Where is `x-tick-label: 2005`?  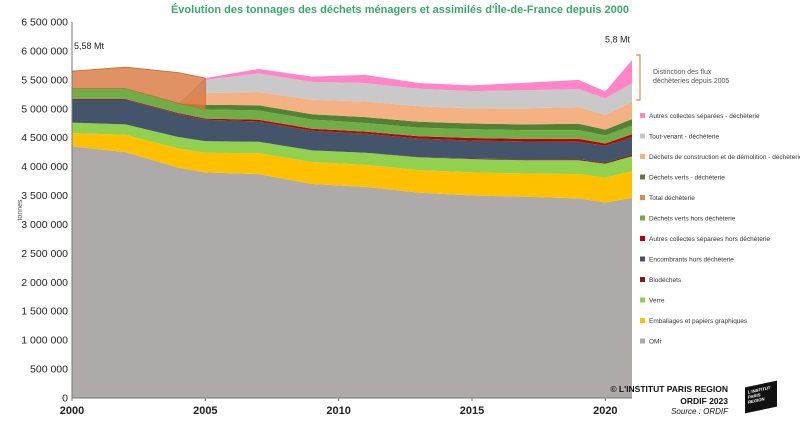
x-tick-label: 2005 is located at coordinates (205, 411).